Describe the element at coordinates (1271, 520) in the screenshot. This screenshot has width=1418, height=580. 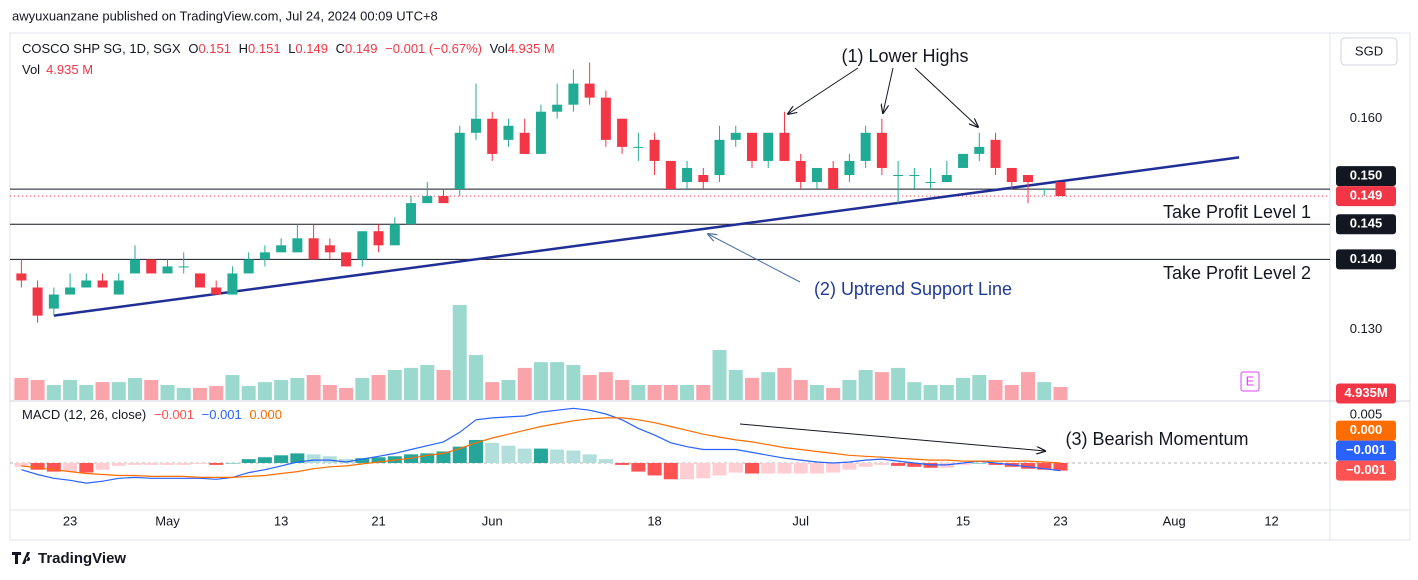
I see `x-tick-label: 12` at that location.